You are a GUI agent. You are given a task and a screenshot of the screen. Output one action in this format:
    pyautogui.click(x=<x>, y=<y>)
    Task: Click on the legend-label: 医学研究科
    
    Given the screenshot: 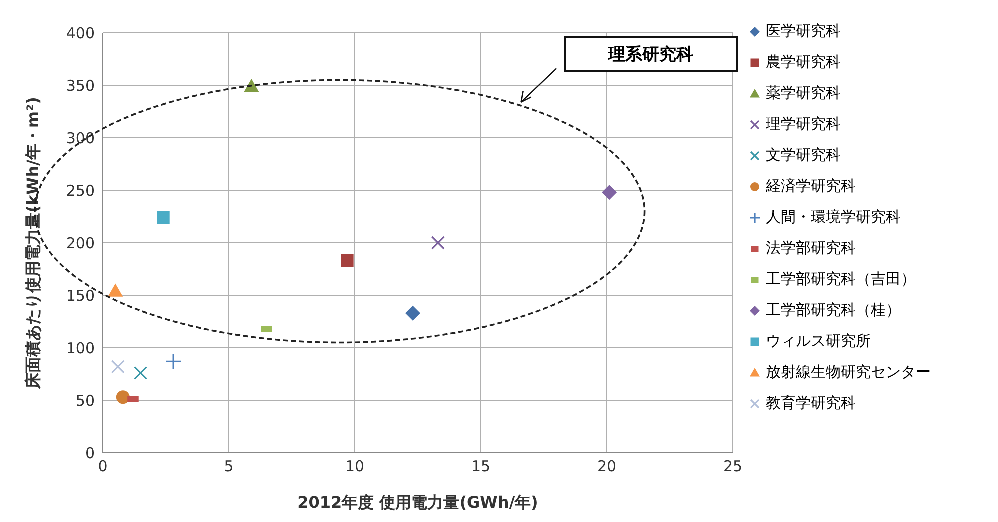 What is the action you would take?
    pyautogui.click(x=803, y=31)
    